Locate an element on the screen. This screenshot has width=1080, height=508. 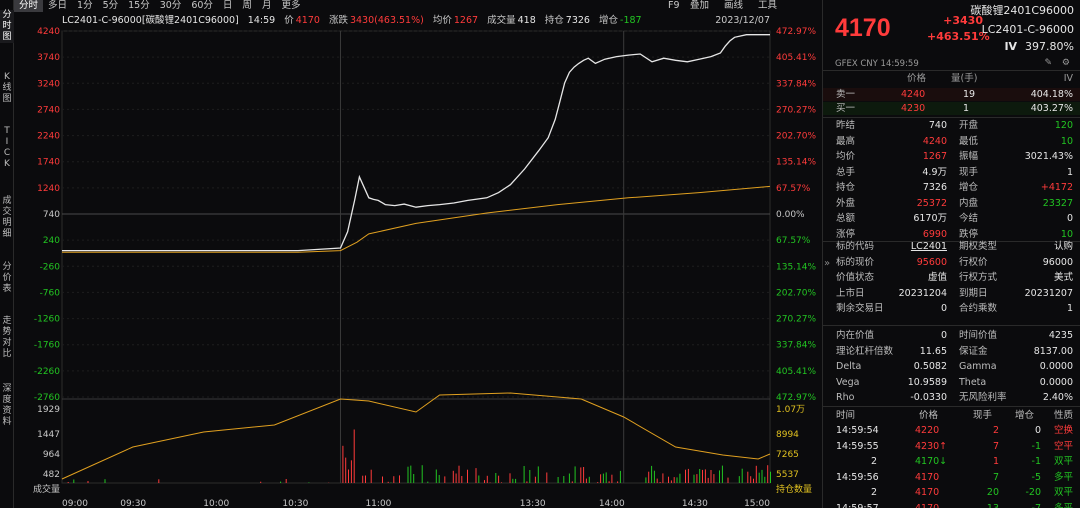
divider is located at coordinates (951, 70).